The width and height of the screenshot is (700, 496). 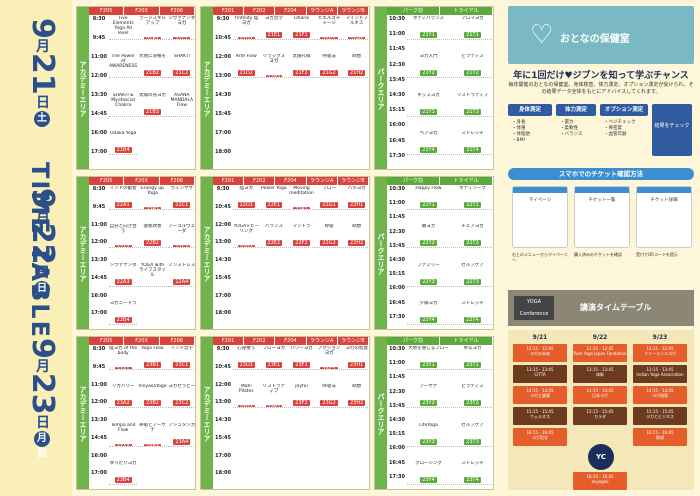 What do you see at coordinates (301, 365) in the screenshot?
I see `session-code: 23F1` at bounding box center [301, 365].